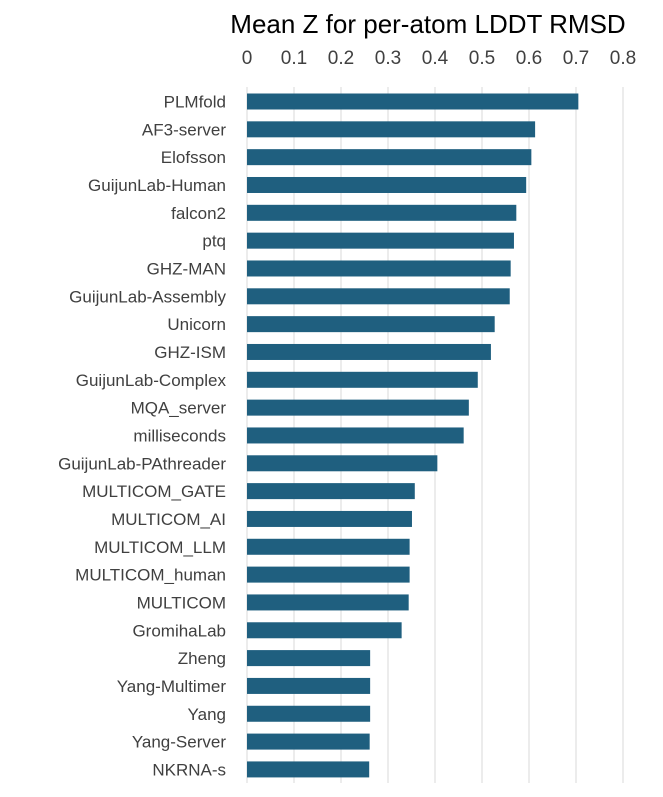 This screenshot has height=797, width=663. Describe the element at coordinates (341, 58) in the screenshot. I see `x-tick-label: 0.2` at that location.